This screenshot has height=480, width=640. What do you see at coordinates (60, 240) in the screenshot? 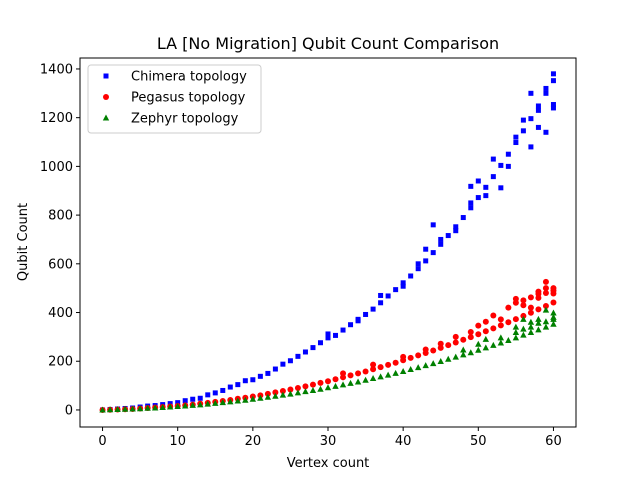
I see `y-axis: 0 200 400 600 800 1000 1200 1400` at bounding box center [60, 240].